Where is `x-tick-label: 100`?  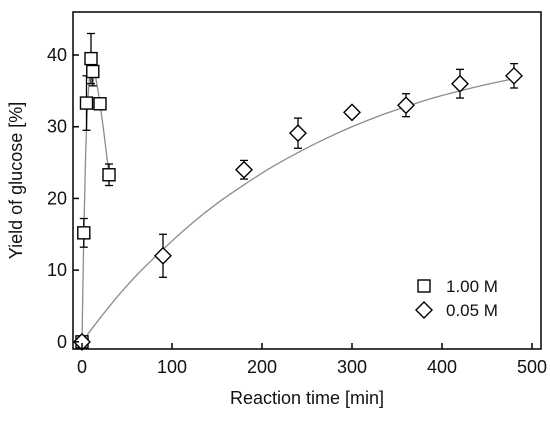 x-tick-label: 100 is located at coordinates (172, 367).